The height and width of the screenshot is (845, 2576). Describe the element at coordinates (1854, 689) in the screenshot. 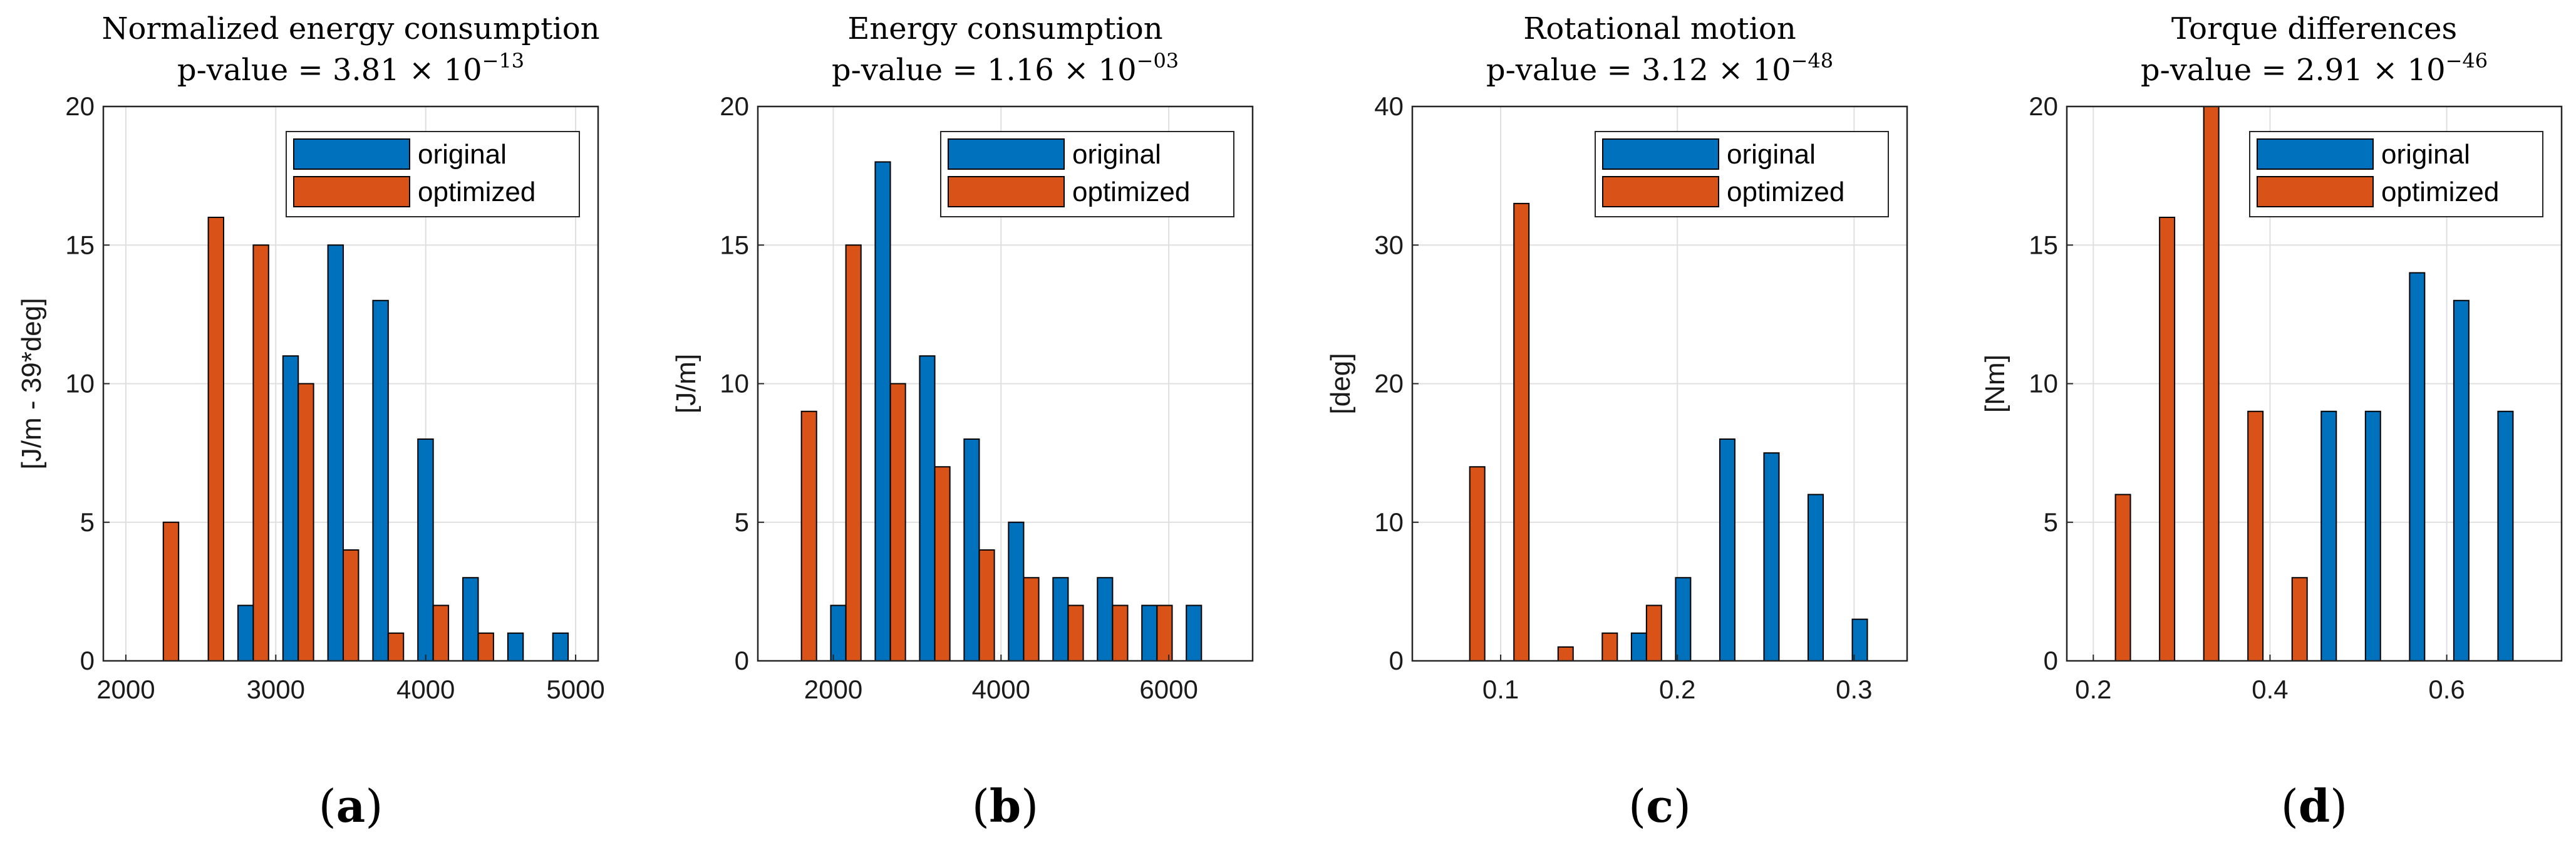

I see `x-tick-label: 0.3` at that location.